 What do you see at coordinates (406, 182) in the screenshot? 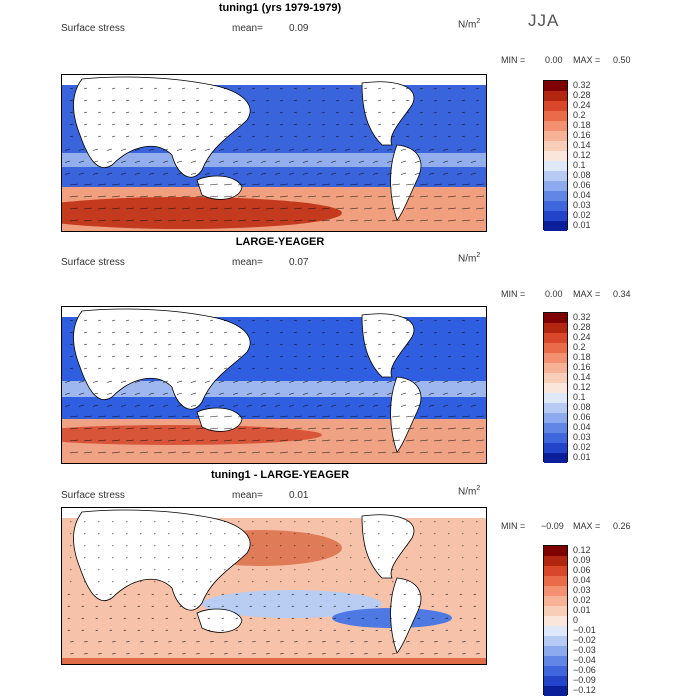
I see `south-america-land` at bounding box center [406, 182].